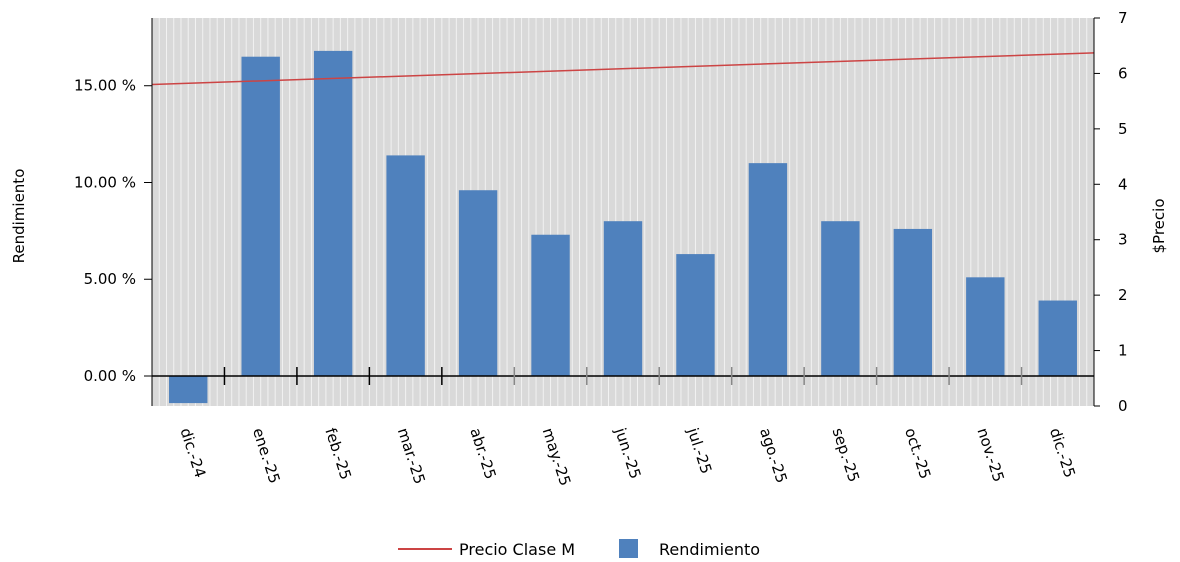 This screenshot has height=562, width=1180. I want to click on legend-label-rendimiento: Rendimiento, so click(709, 549).